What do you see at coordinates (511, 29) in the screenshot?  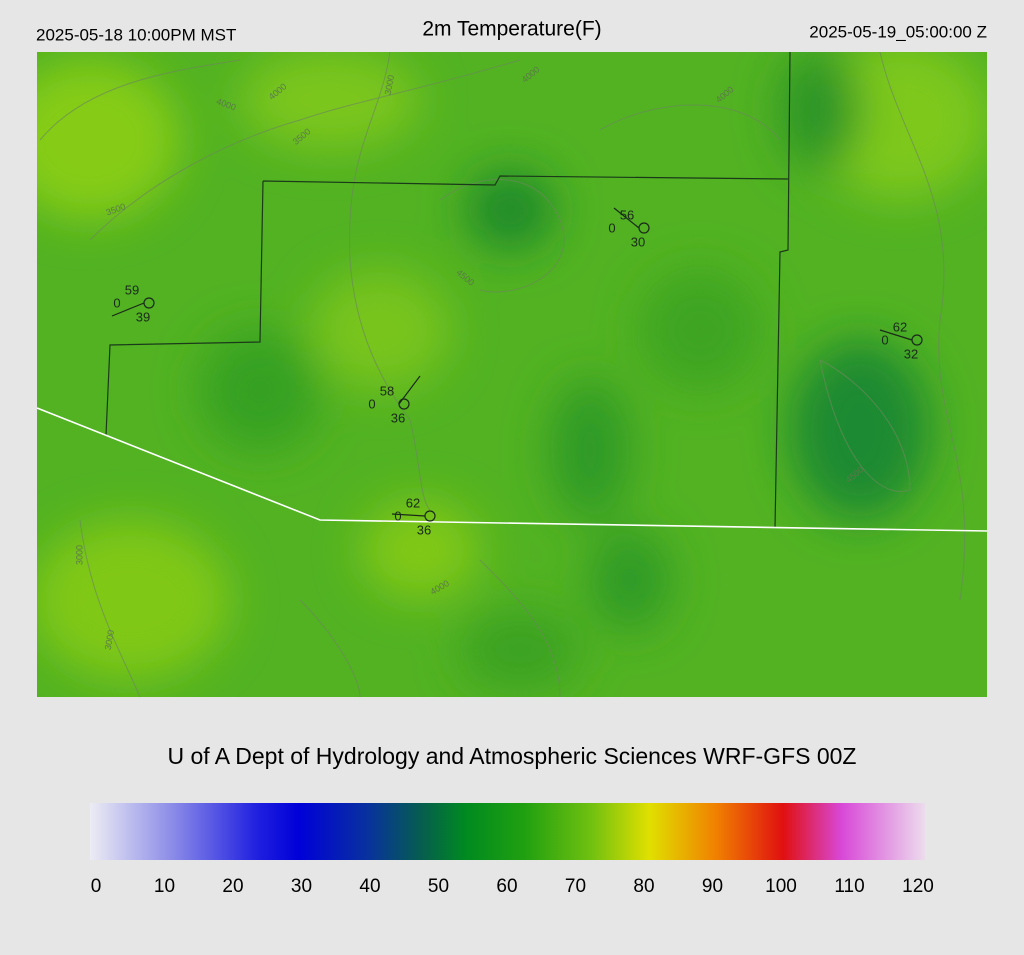 I see `map-title: 2m Temperature(F)` at bounding box center [511, 29].